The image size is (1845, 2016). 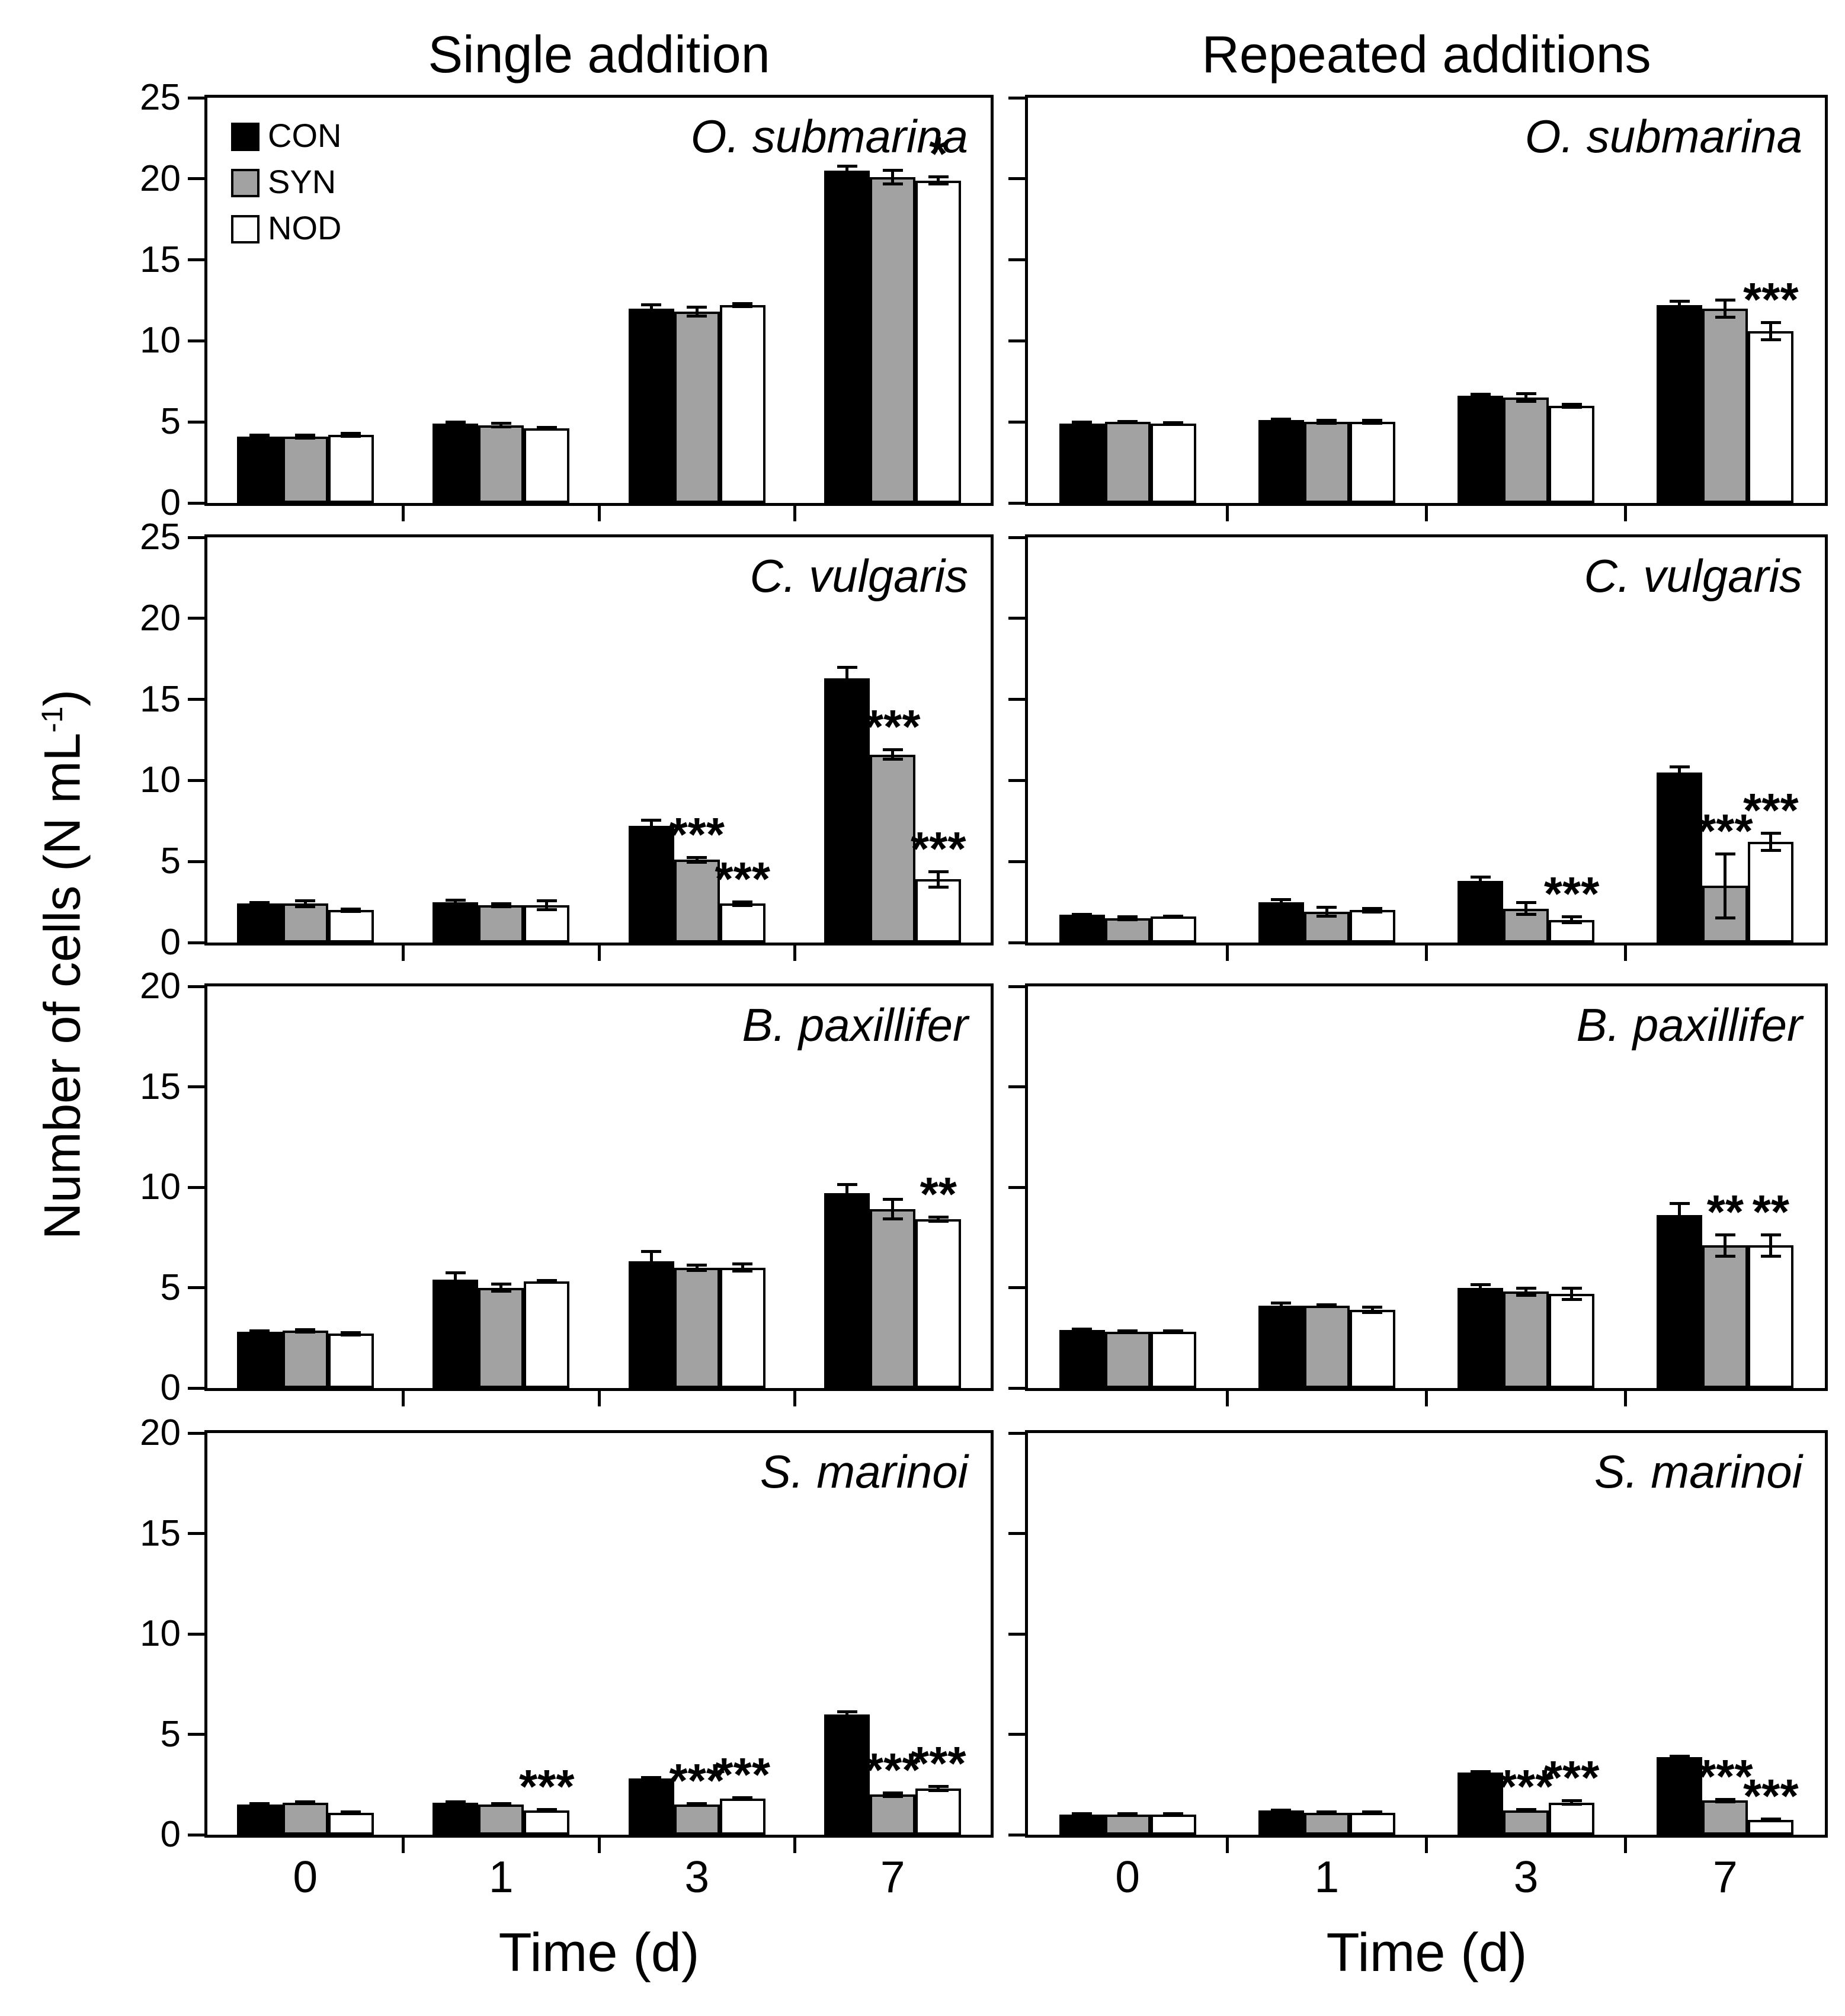 I want to click on bar-syn-day3, so click(x=697, y=407).